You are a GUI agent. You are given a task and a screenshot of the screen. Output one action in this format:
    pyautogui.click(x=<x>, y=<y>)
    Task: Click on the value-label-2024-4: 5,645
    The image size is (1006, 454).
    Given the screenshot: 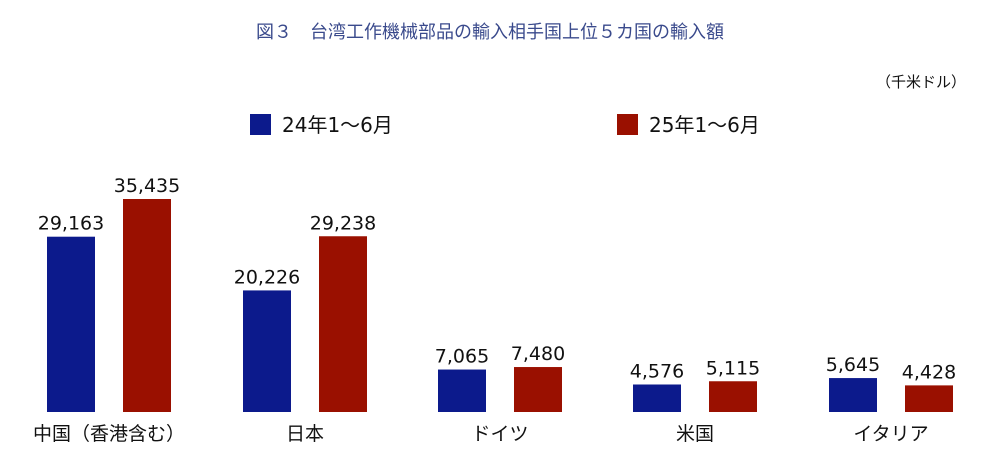 What is the action you would take?
    pyautogui.click(x=853, y=365)
    